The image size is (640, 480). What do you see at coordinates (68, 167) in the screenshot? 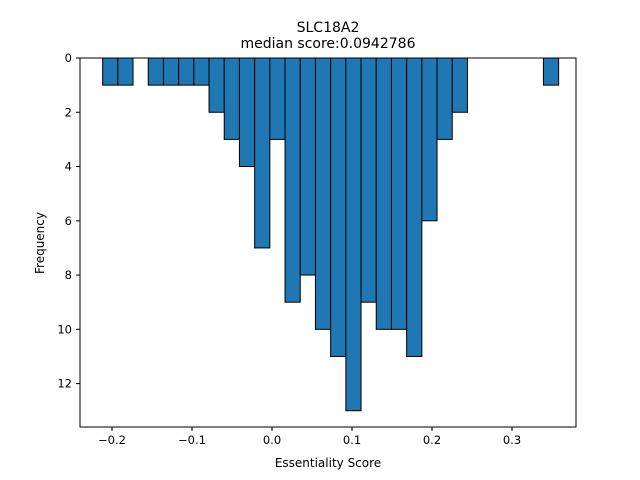
I see `y-tick-label: 4` at bounding box center [68, 167].